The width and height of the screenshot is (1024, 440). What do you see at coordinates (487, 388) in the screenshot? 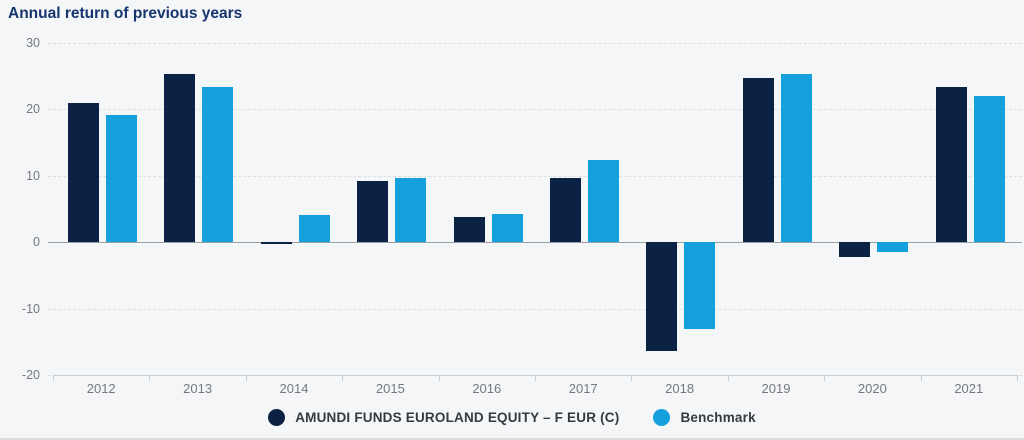
I see `x-axis-label-2016: 2016` at bounding box center [487, 388].